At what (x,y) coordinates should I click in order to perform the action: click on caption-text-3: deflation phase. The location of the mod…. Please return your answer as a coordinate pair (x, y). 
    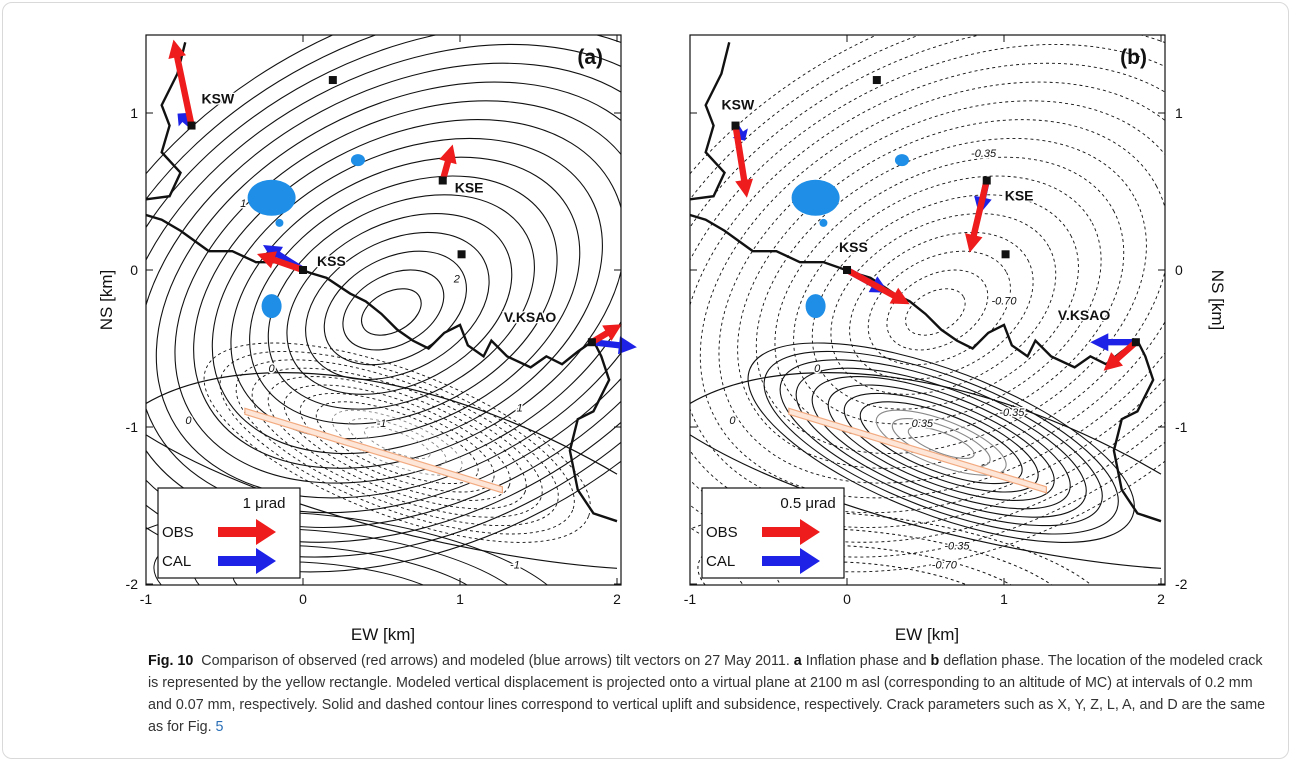
    Looking at the image, I should click on (707, 694).